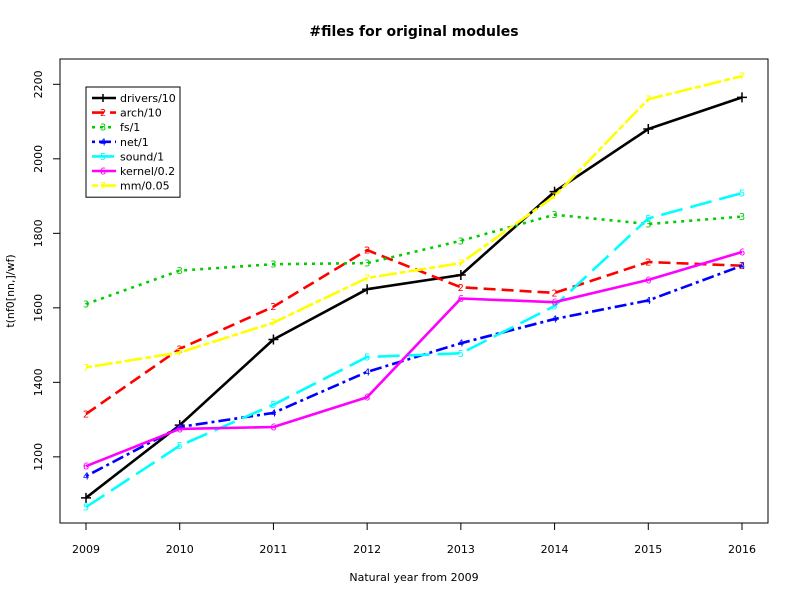  I want to click on legend-marker, so click(103, 98).